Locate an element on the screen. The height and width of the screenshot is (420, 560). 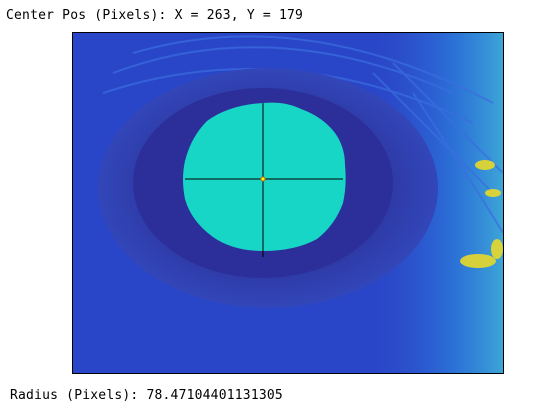
center-x-label: X = is located at coordinates (186, 15).